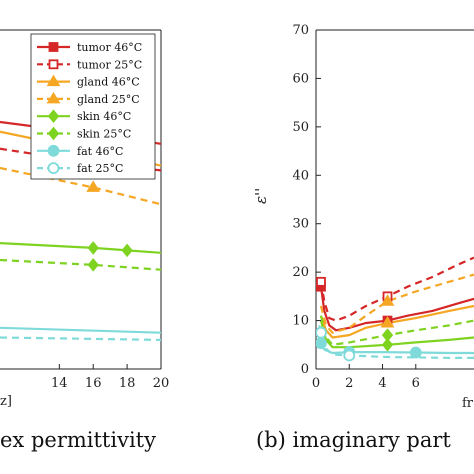  Describe the element at coordinates (396, 334) in the screenshot. I see `right-series-skin-46-c` at that location.